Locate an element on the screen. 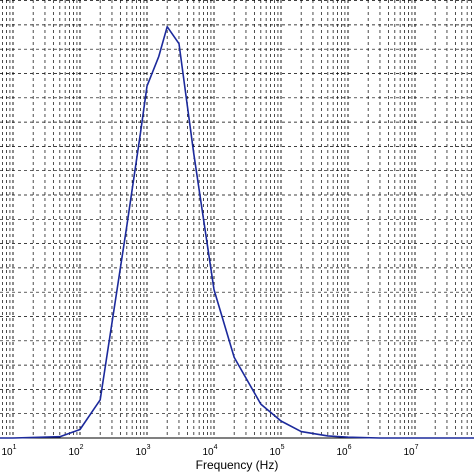 The height and width of the screenshot is (474, 474). x-tick-label: 10⁶ is located at coordinates (343, 451).